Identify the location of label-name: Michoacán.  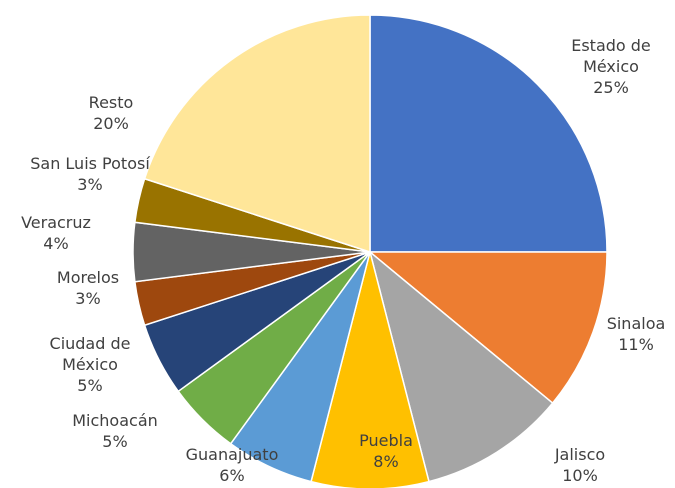
(115, 420).